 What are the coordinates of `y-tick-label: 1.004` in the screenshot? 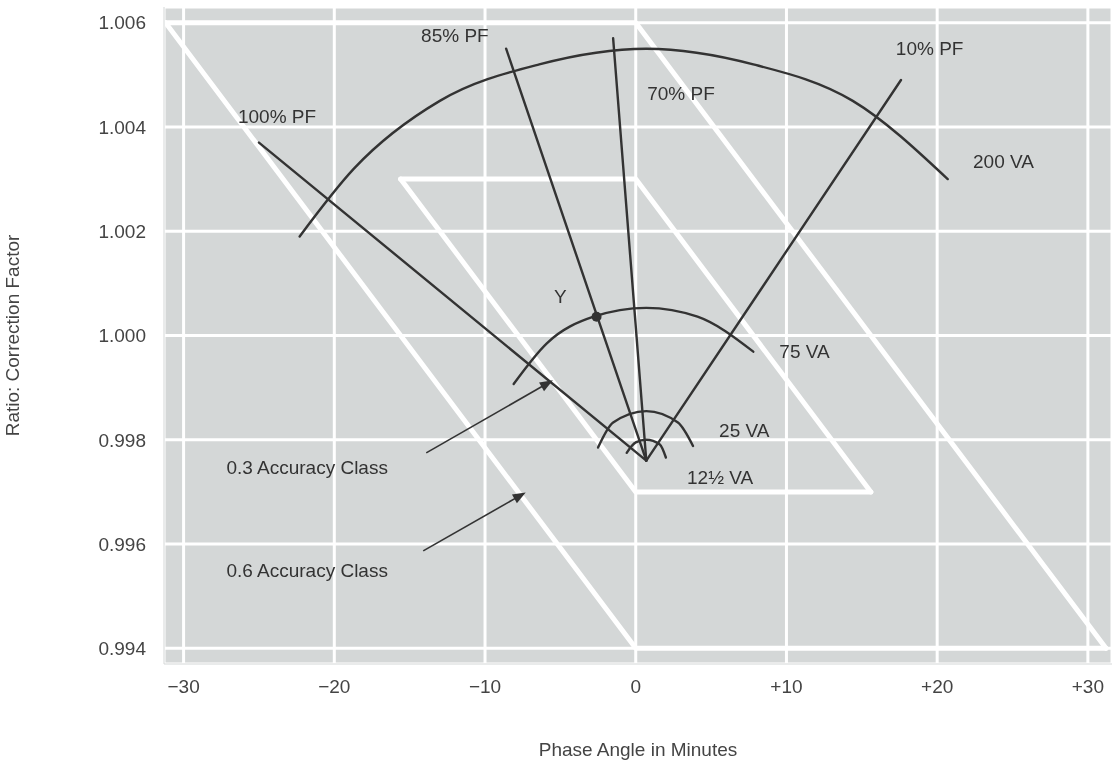 It's located at (122, 127).